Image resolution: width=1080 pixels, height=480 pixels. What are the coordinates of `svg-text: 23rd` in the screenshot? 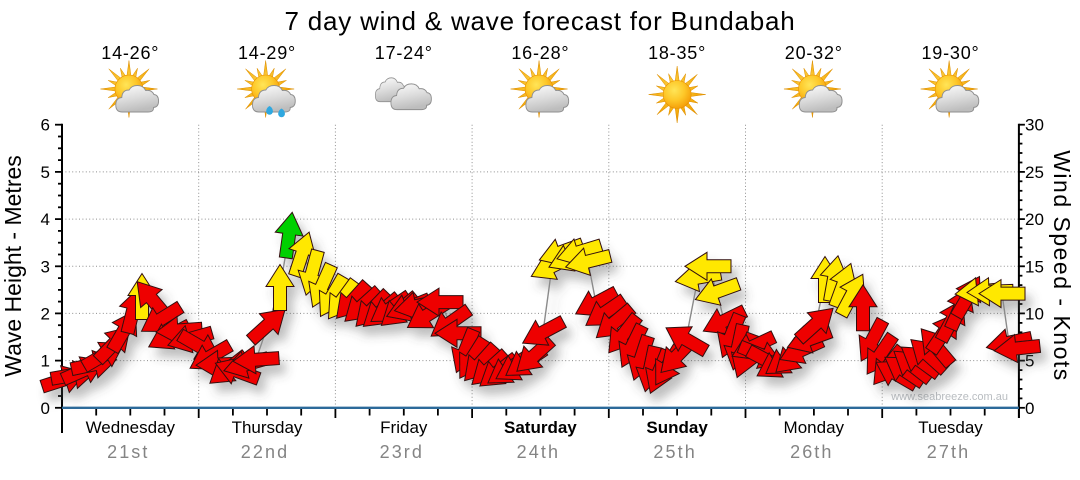 It's located at (402, 452).